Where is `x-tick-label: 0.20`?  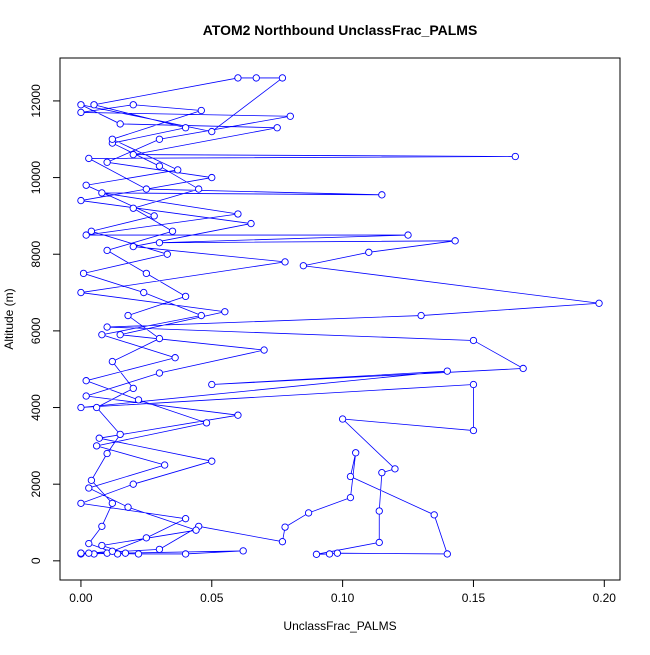 x-tick-label: 0.20 is located at coordinates (605, 598).